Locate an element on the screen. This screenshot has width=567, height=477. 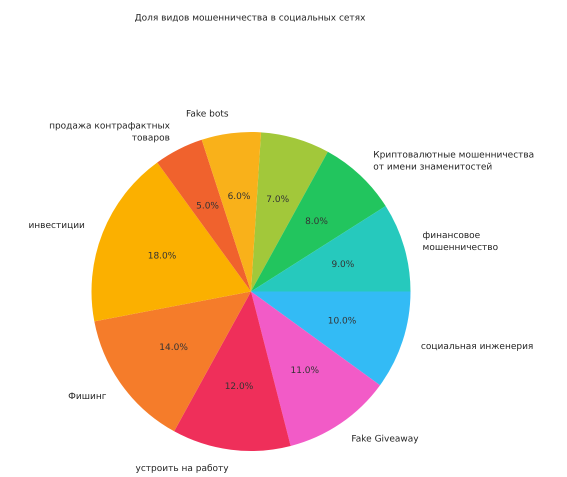
slice-label: Фишинг is located at coordinates (87, 397).